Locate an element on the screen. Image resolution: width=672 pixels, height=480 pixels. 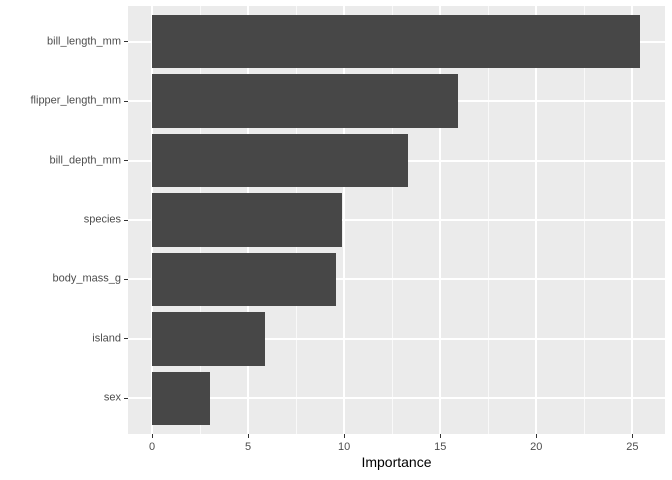
x-axis-title: Importance is located at coordinates (396, 462).